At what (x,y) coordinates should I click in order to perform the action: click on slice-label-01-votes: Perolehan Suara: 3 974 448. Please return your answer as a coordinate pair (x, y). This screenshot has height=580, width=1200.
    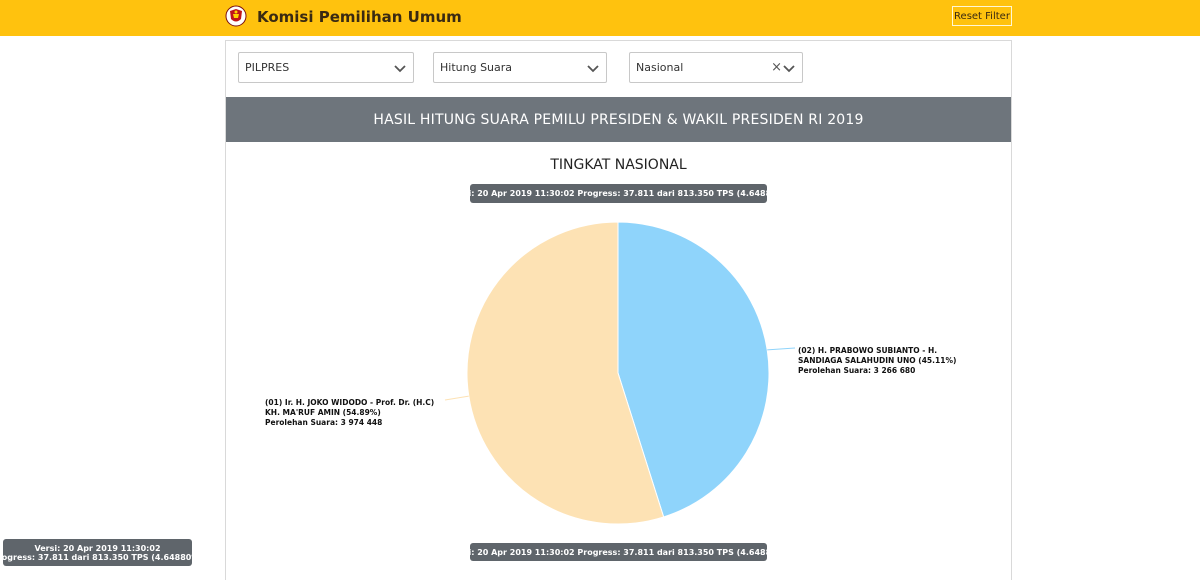
    Looking at the image, I should click on (324, 422).